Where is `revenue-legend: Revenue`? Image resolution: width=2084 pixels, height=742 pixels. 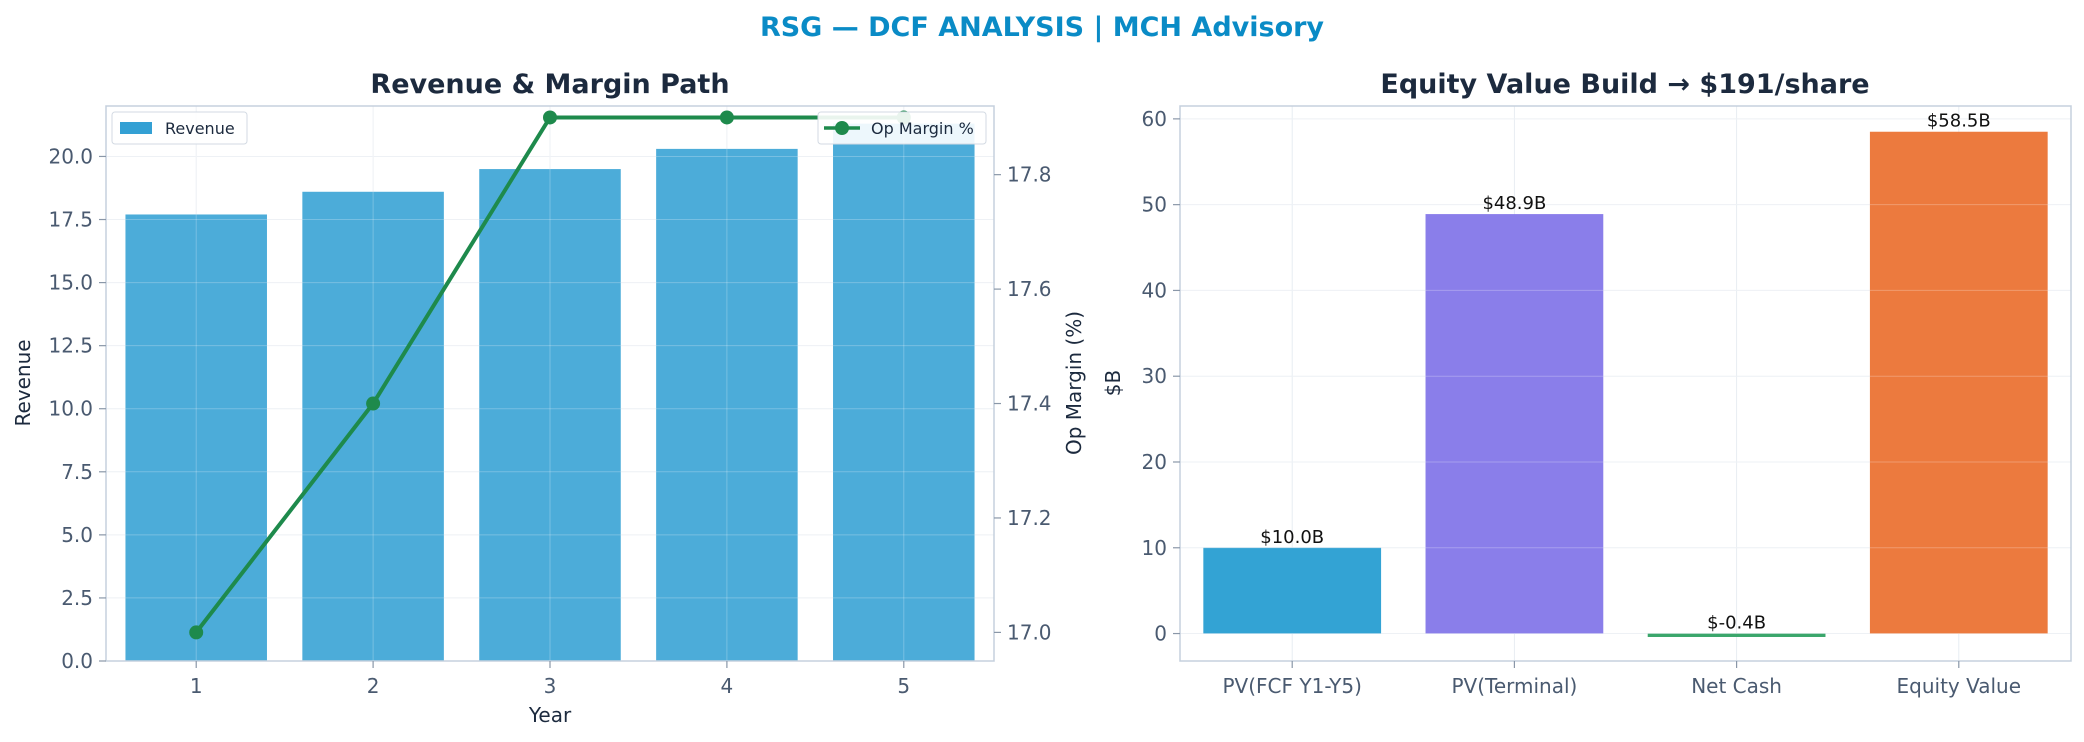 revenue-legend: Revenue is located at coordinates (179, 128).